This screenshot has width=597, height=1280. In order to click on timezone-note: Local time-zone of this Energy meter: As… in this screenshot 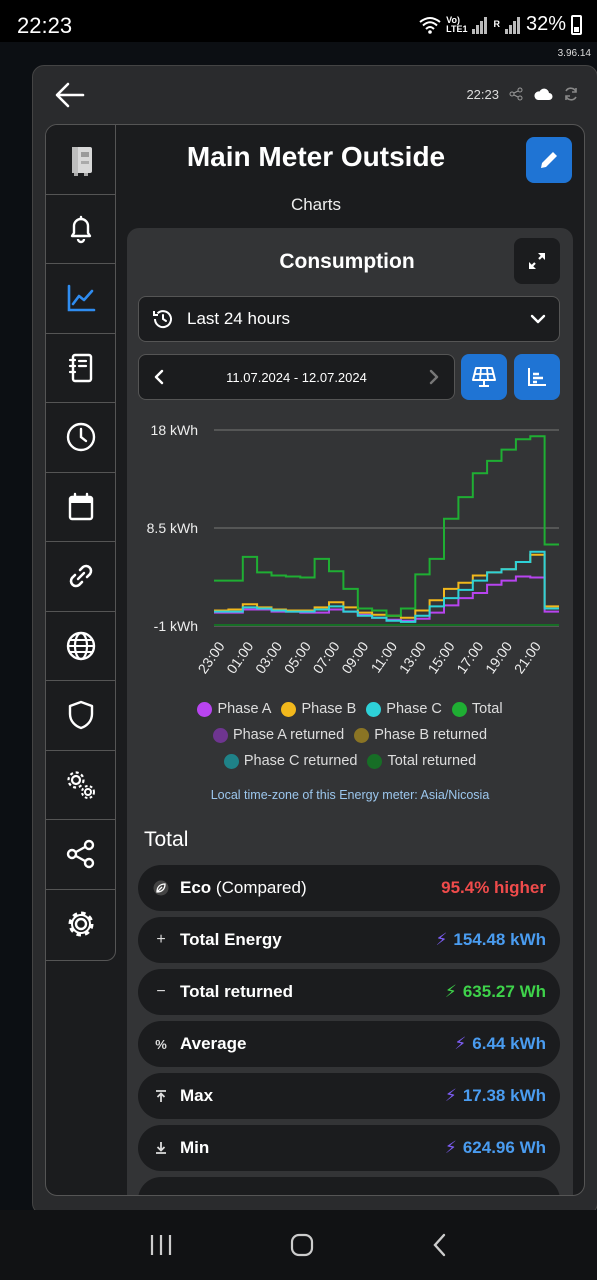, I will do `click(350, 795)`.